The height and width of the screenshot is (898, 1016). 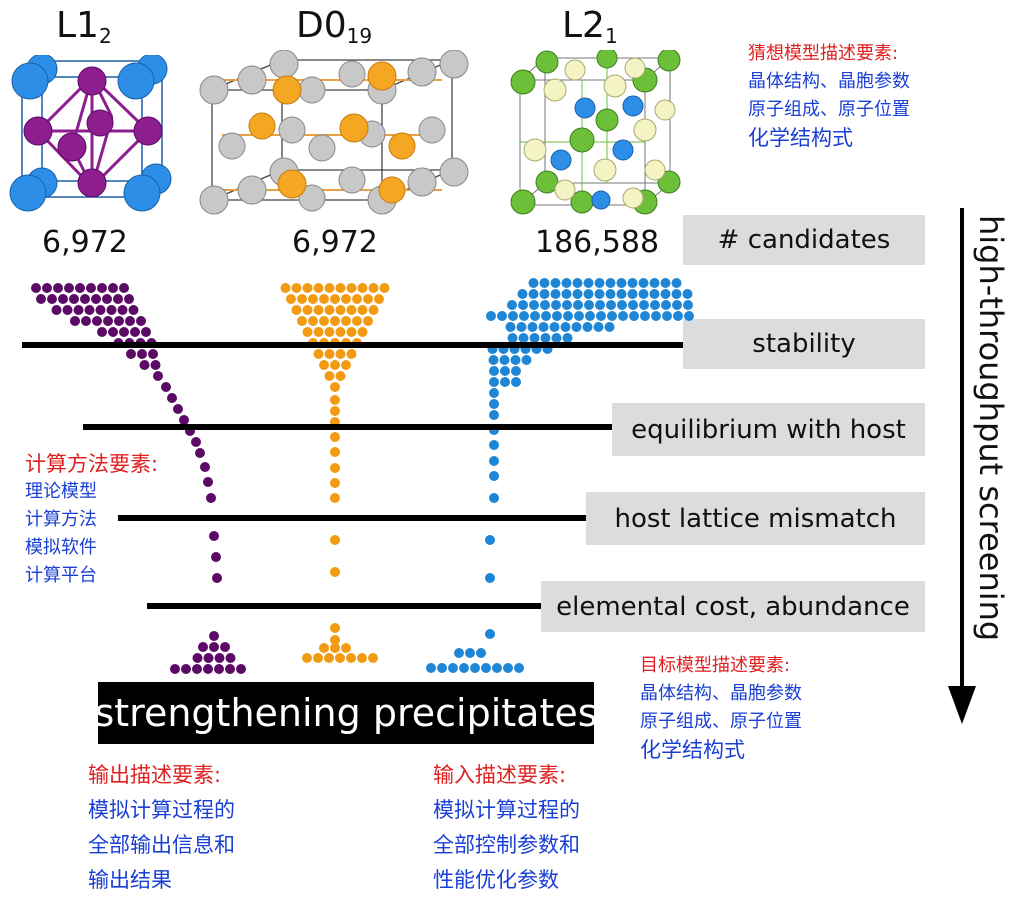 I want to click on l21-crystal-icon, so click(x=595, y=132).